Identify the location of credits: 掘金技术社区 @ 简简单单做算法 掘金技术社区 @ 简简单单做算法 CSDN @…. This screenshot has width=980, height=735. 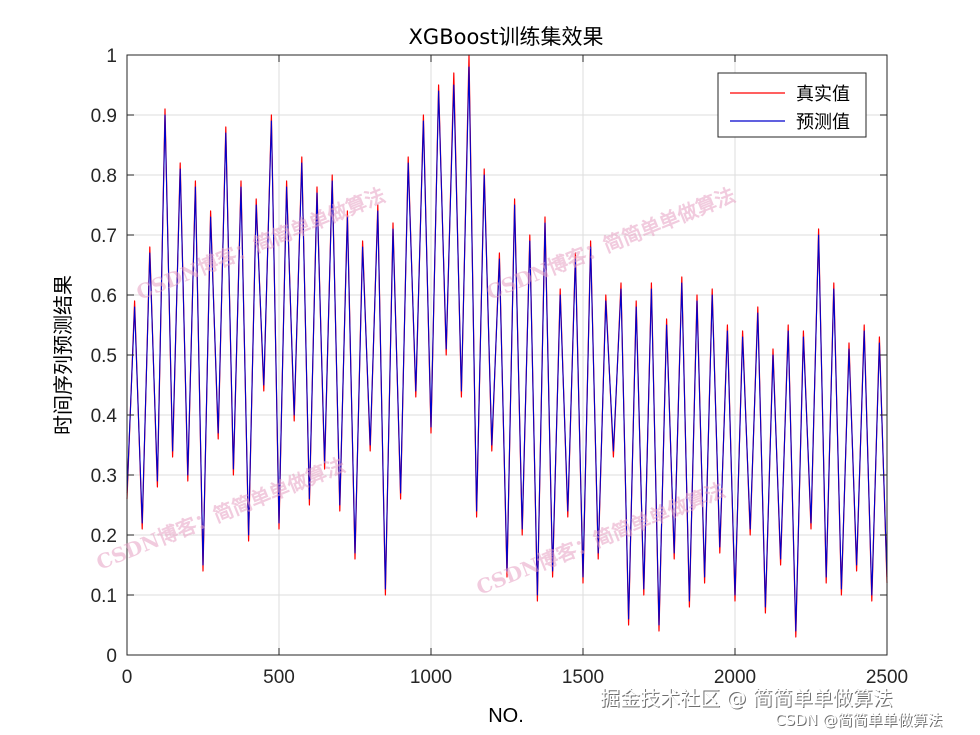
(772, 708).